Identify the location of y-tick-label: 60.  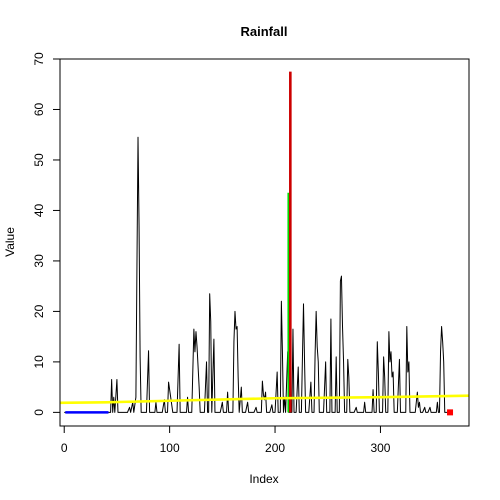
(39, 109).